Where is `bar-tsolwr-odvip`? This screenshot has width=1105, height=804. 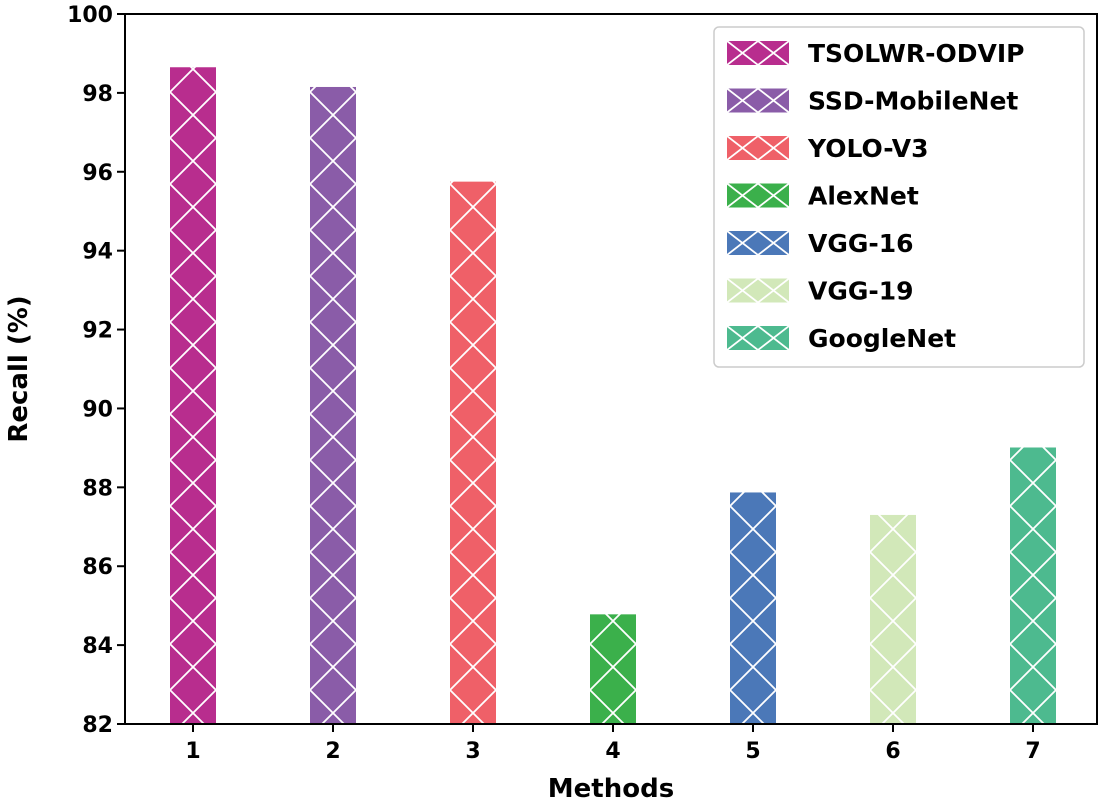
bar-tsolwr-odvip is located at coordinates (193, 395).